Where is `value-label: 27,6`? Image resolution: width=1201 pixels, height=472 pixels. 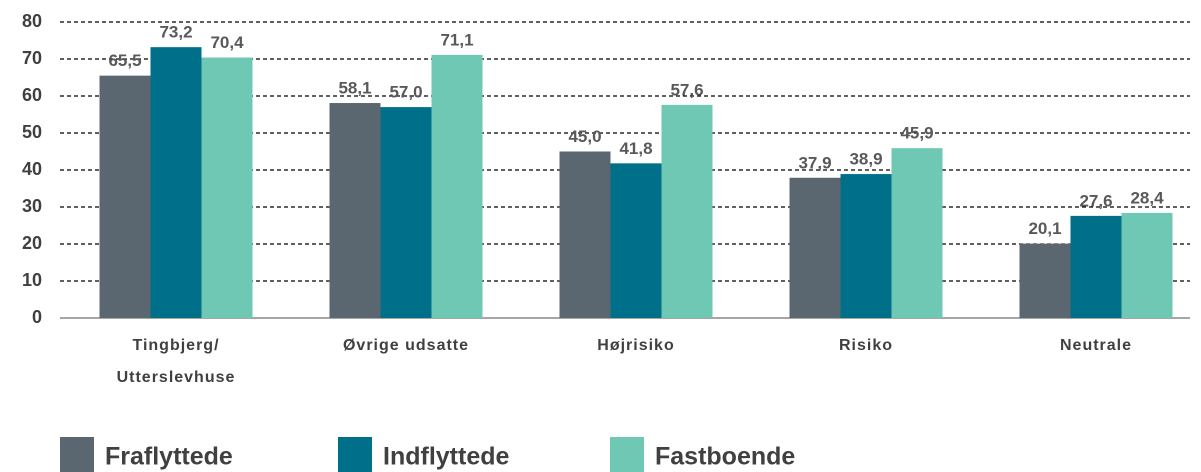 value-label: 27,6 is located at coordinates (1095, 200).